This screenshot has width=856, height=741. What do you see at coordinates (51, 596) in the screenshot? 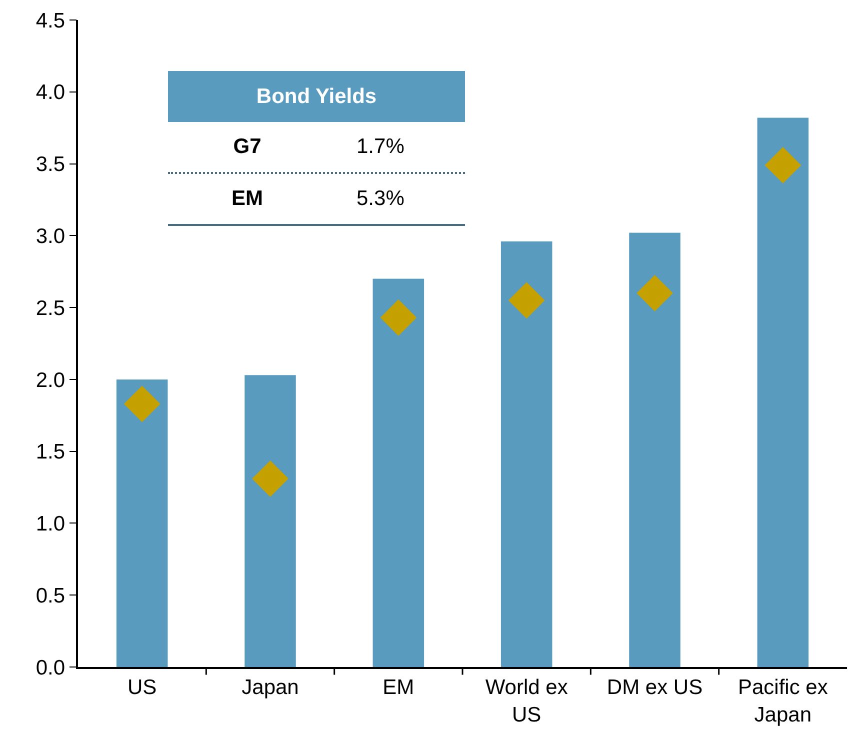
I see `y-tick-label: 0.5` at bounding box center [51, 596].